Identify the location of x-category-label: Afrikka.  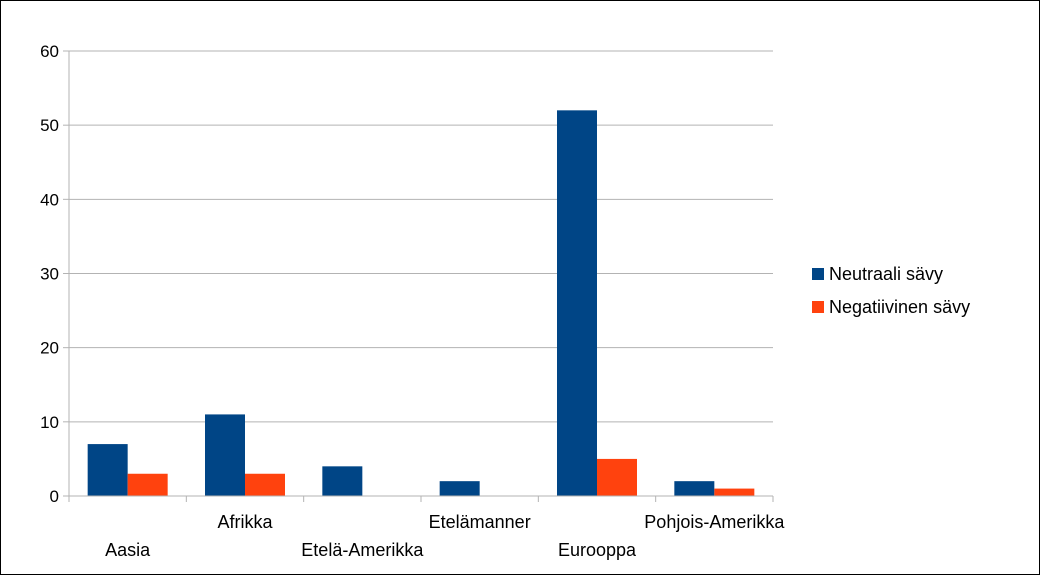
(245, 522).